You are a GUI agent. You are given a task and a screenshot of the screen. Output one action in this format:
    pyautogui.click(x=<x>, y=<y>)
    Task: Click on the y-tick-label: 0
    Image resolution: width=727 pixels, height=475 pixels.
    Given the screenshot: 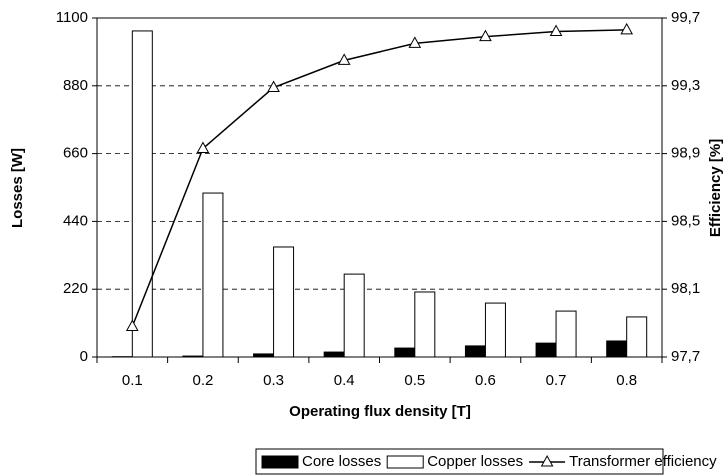 What is the action you would take?
    pyautogui.click(x=84, y=356)
    